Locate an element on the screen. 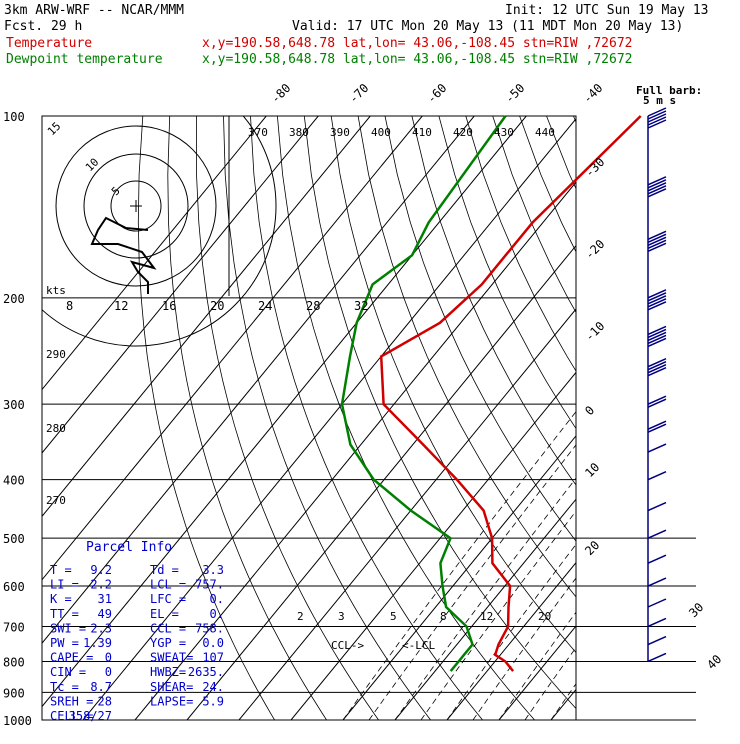  theta-label: 390 is located at coordinates (340, 132).